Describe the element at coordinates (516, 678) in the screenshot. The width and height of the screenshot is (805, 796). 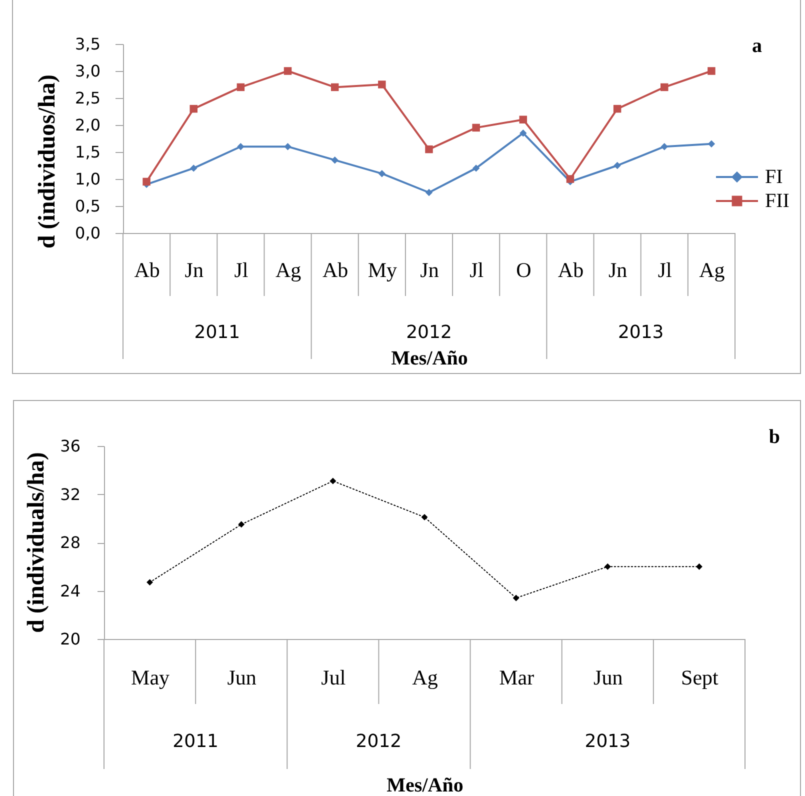
I see `x-tick-label: Mar` at that location.